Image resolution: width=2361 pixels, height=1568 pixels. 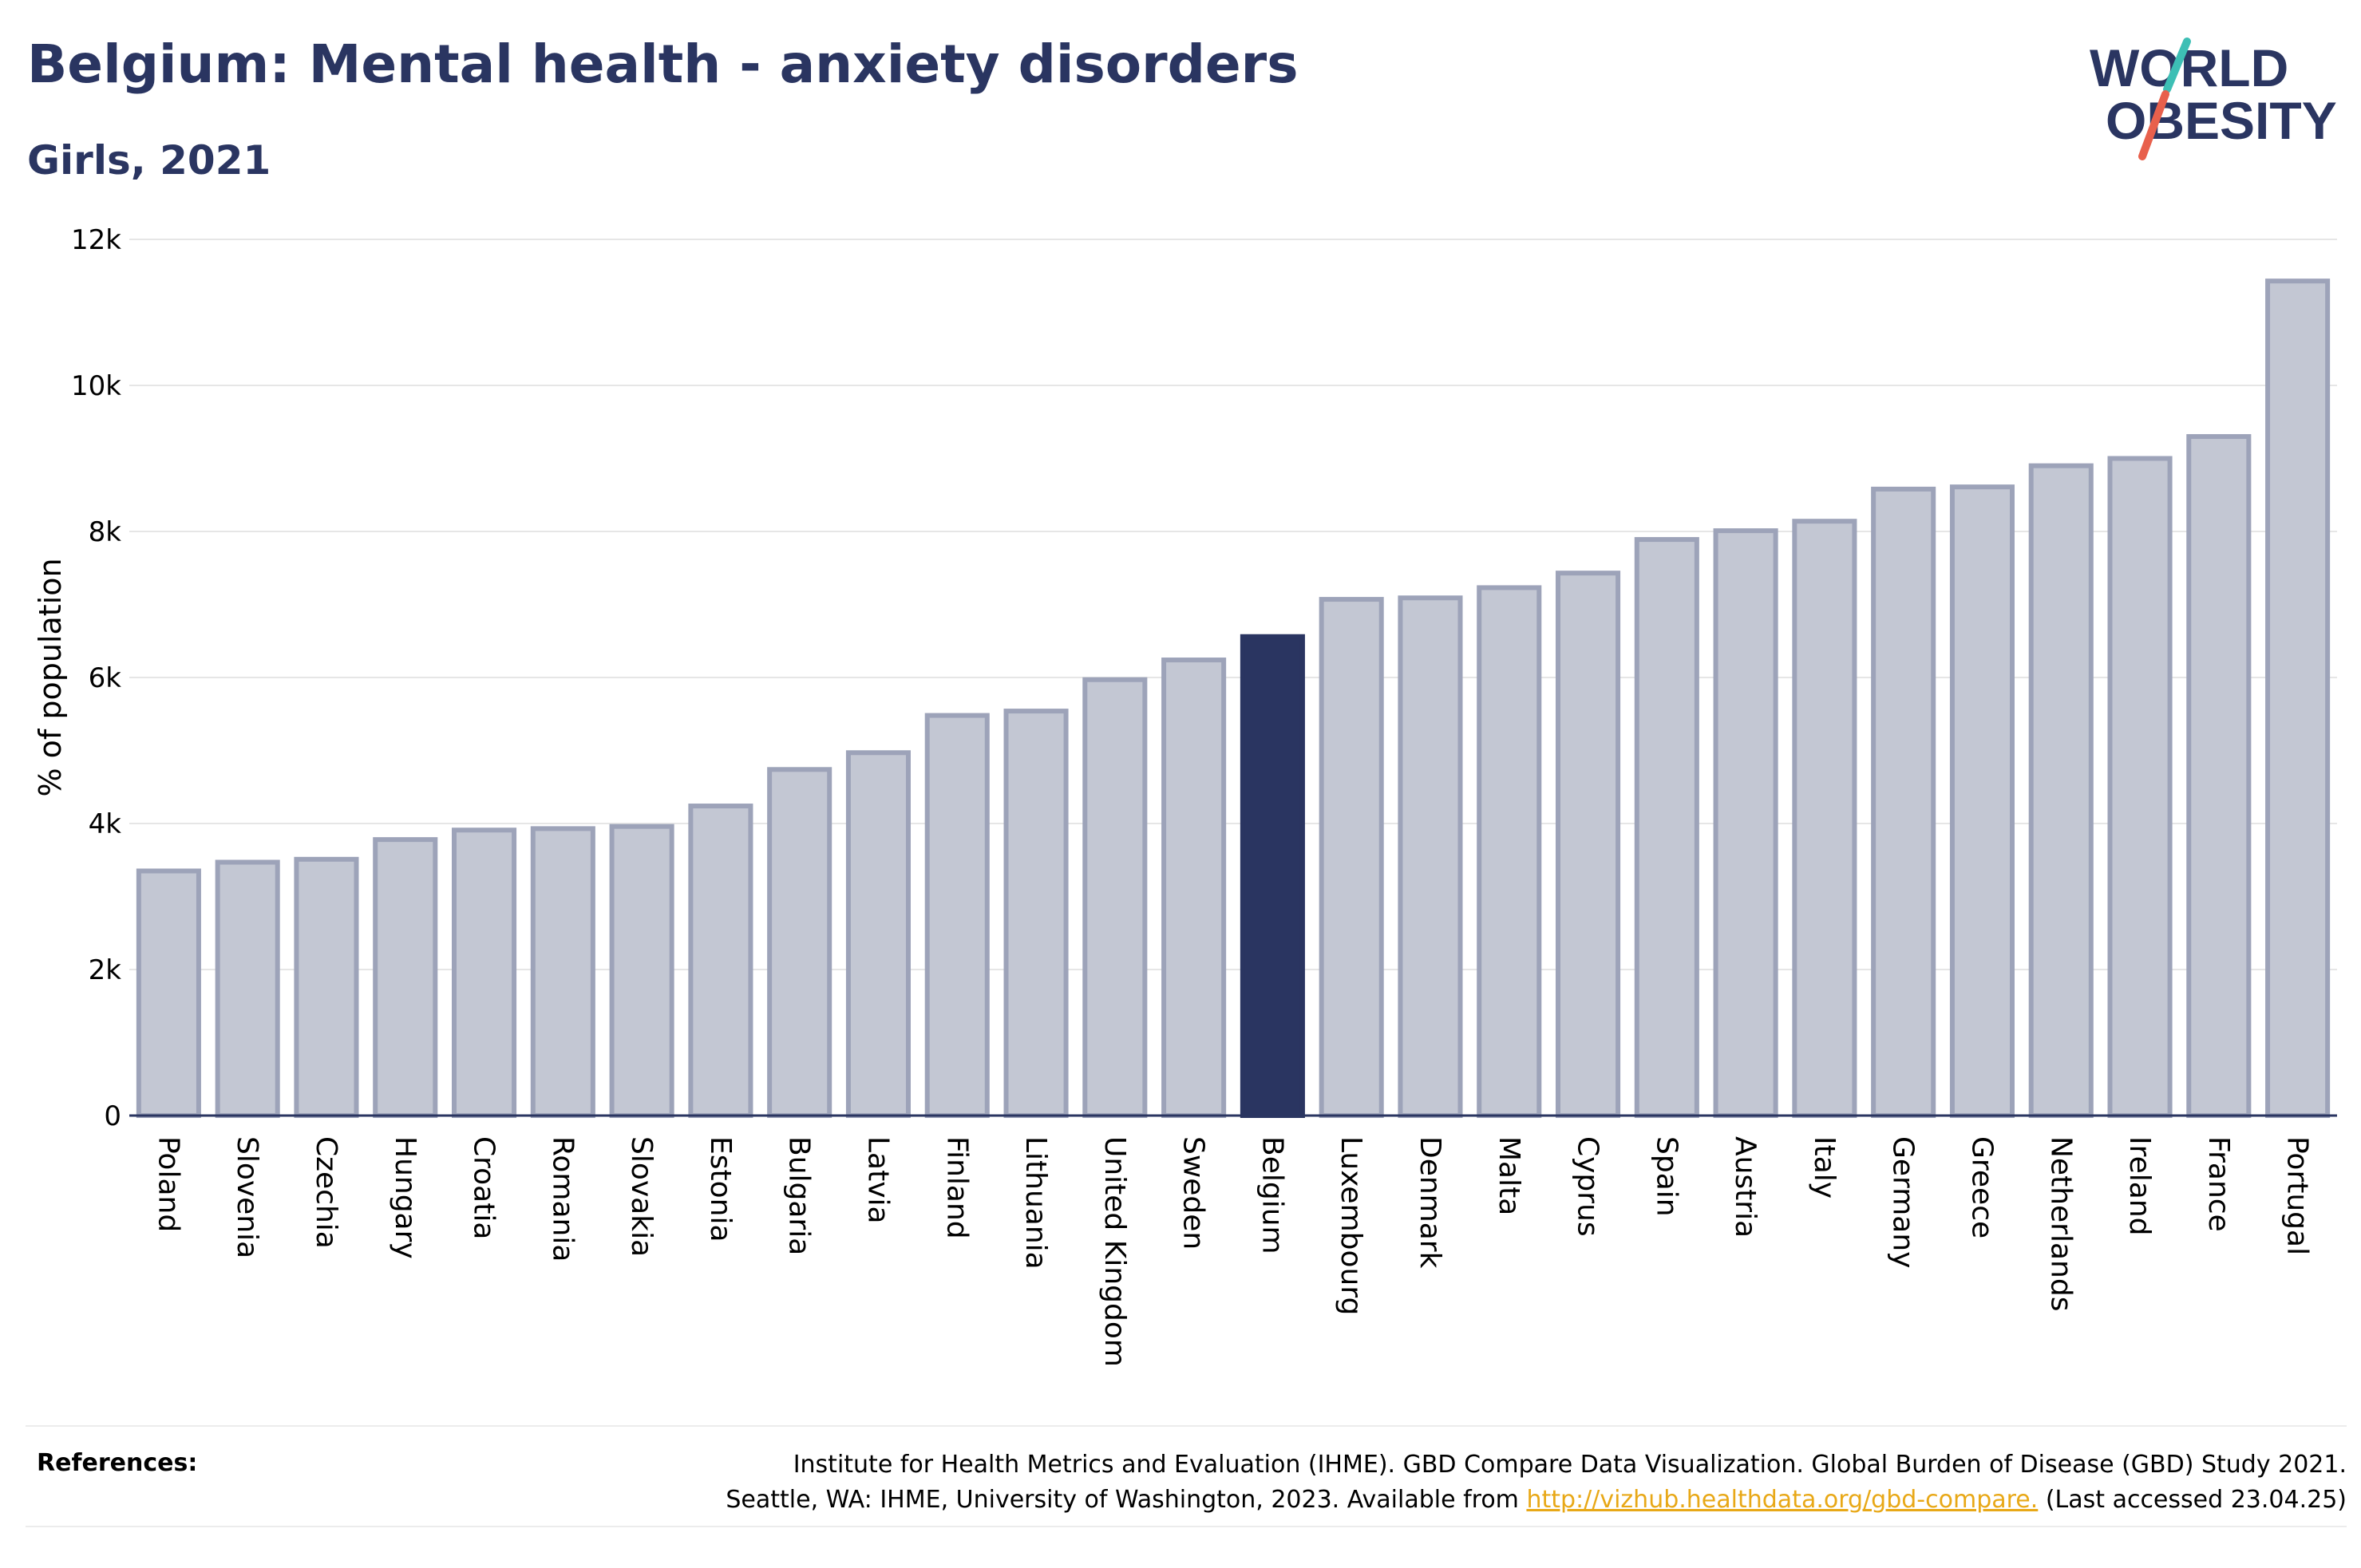 What do you see at coordinates (2060, 1223) in the screenshot?
I see `x-tick-label: Netherlands` at bounding box center [2060, 1223].